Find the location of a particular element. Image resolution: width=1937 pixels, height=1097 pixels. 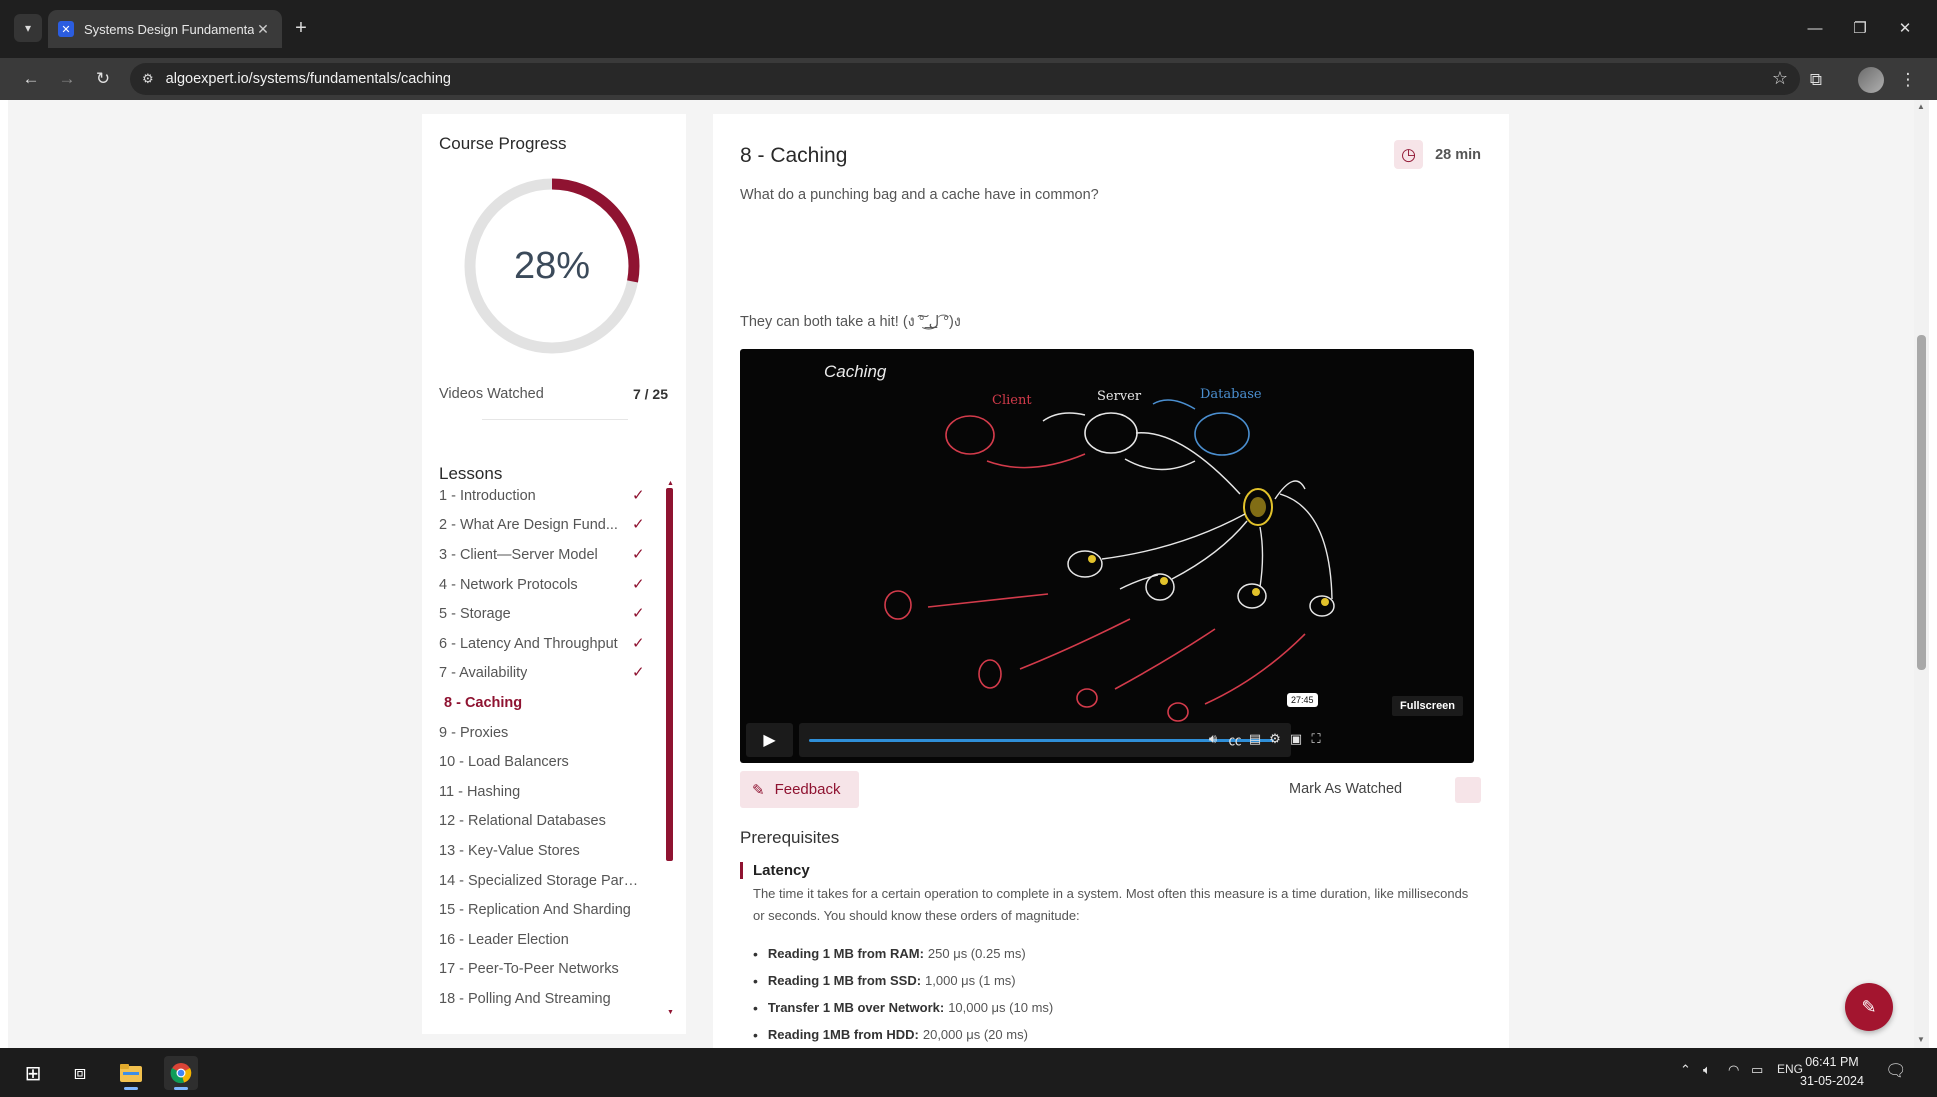

feedback-button: ✎ Feedback is located at coordinates (799, 789).